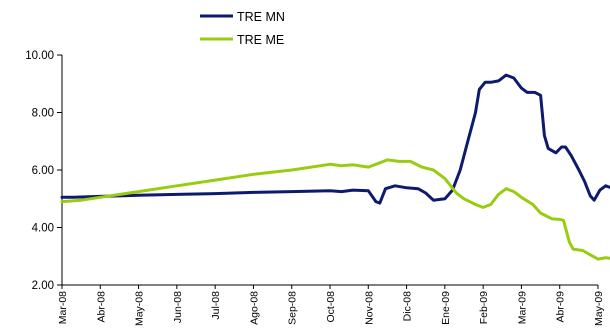 Image resolution: width=610 pixels, height=331 pixels. What do you see at coordinates (101, 307) in the screenshot?
I see `x-tick-label: Abr-08` at bounding box center [101, 307].